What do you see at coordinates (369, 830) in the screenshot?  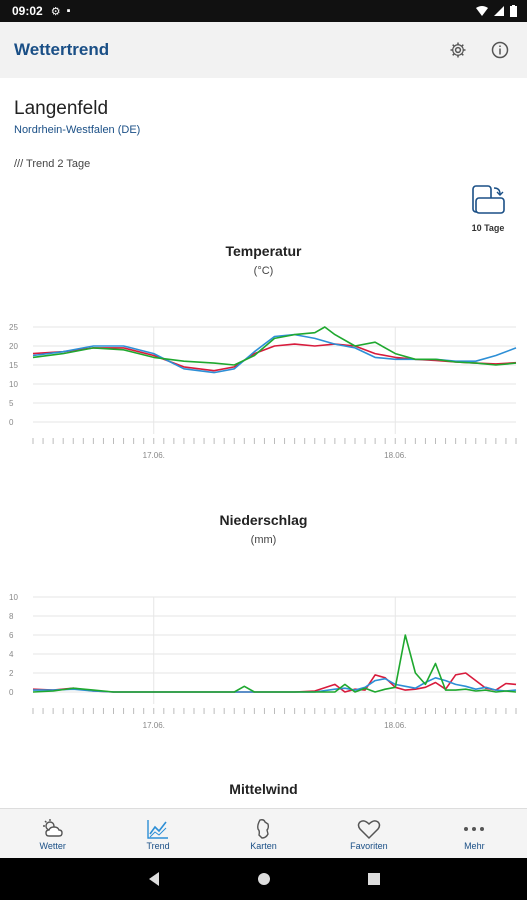 I see `heart-icon` at bounding box center [369, 830].